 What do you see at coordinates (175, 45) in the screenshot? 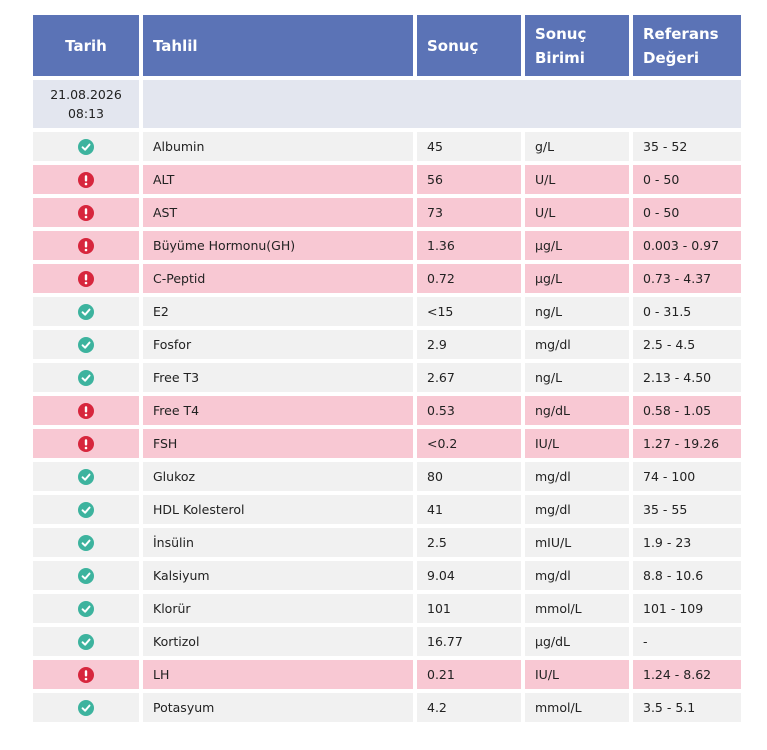
I see `header-text: Tahlil` at bounding box center [175, 45].